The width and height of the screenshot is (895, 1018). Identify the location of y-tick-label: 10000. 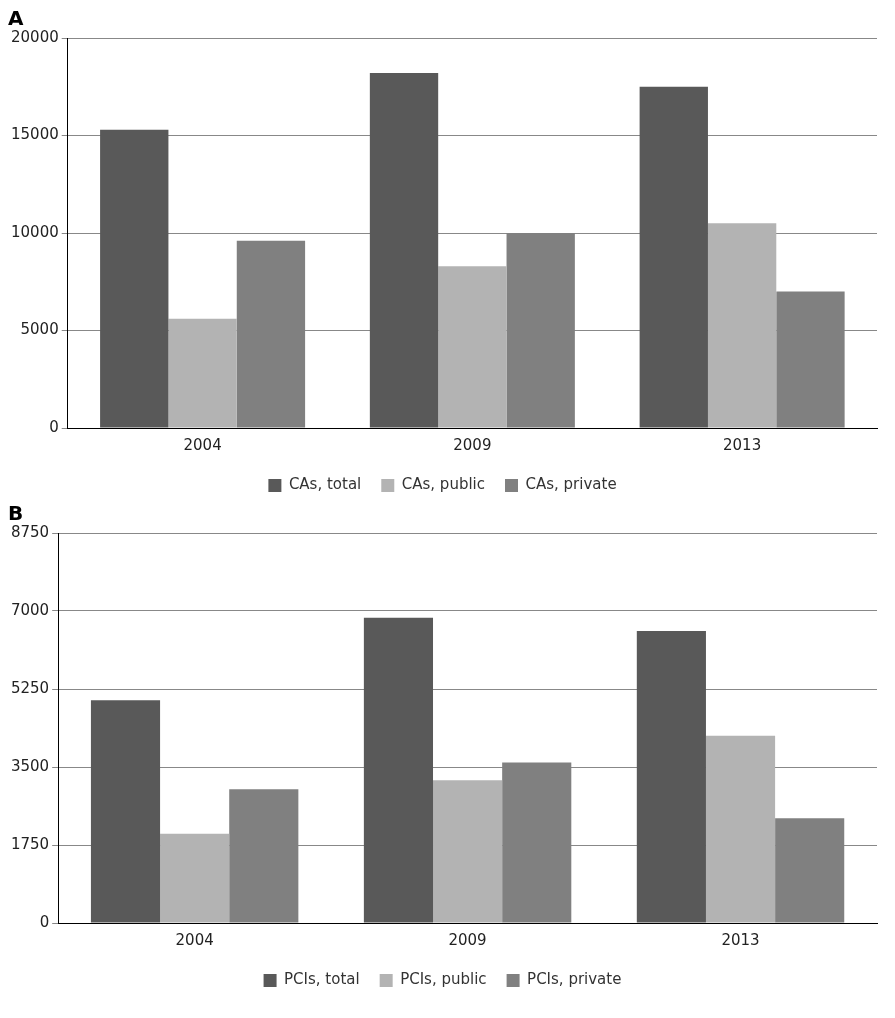
(35, 231).